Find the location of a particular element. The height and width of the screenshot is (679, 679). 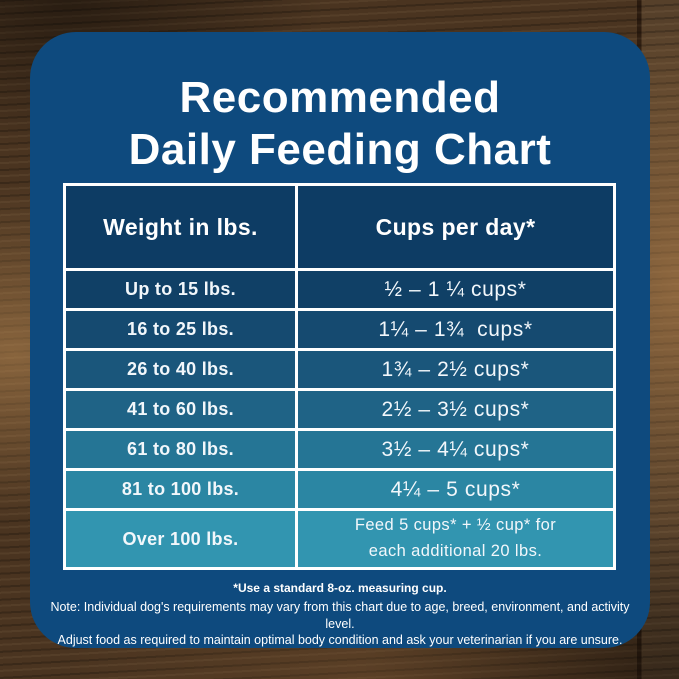

weight-cell: 16 to 25 lbs. is located at coordinates (180, 329).